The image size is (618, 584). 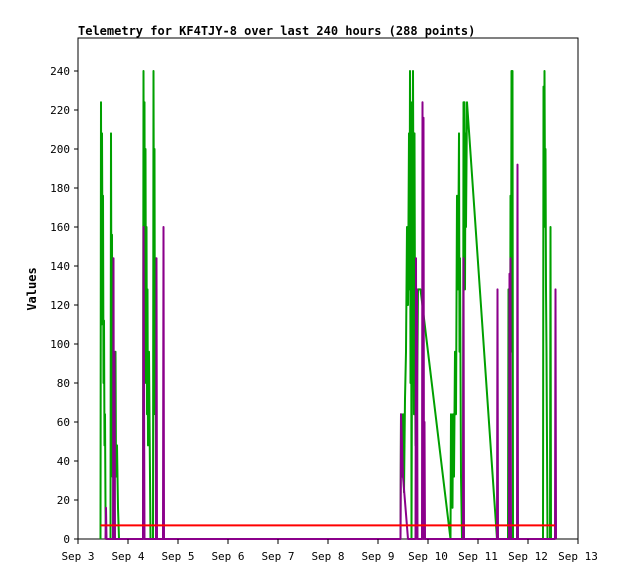 What do you see at coordinates (60, 149) in the screenshot?
I see `y-tick-label: 200` at bounding box center [60, 149].